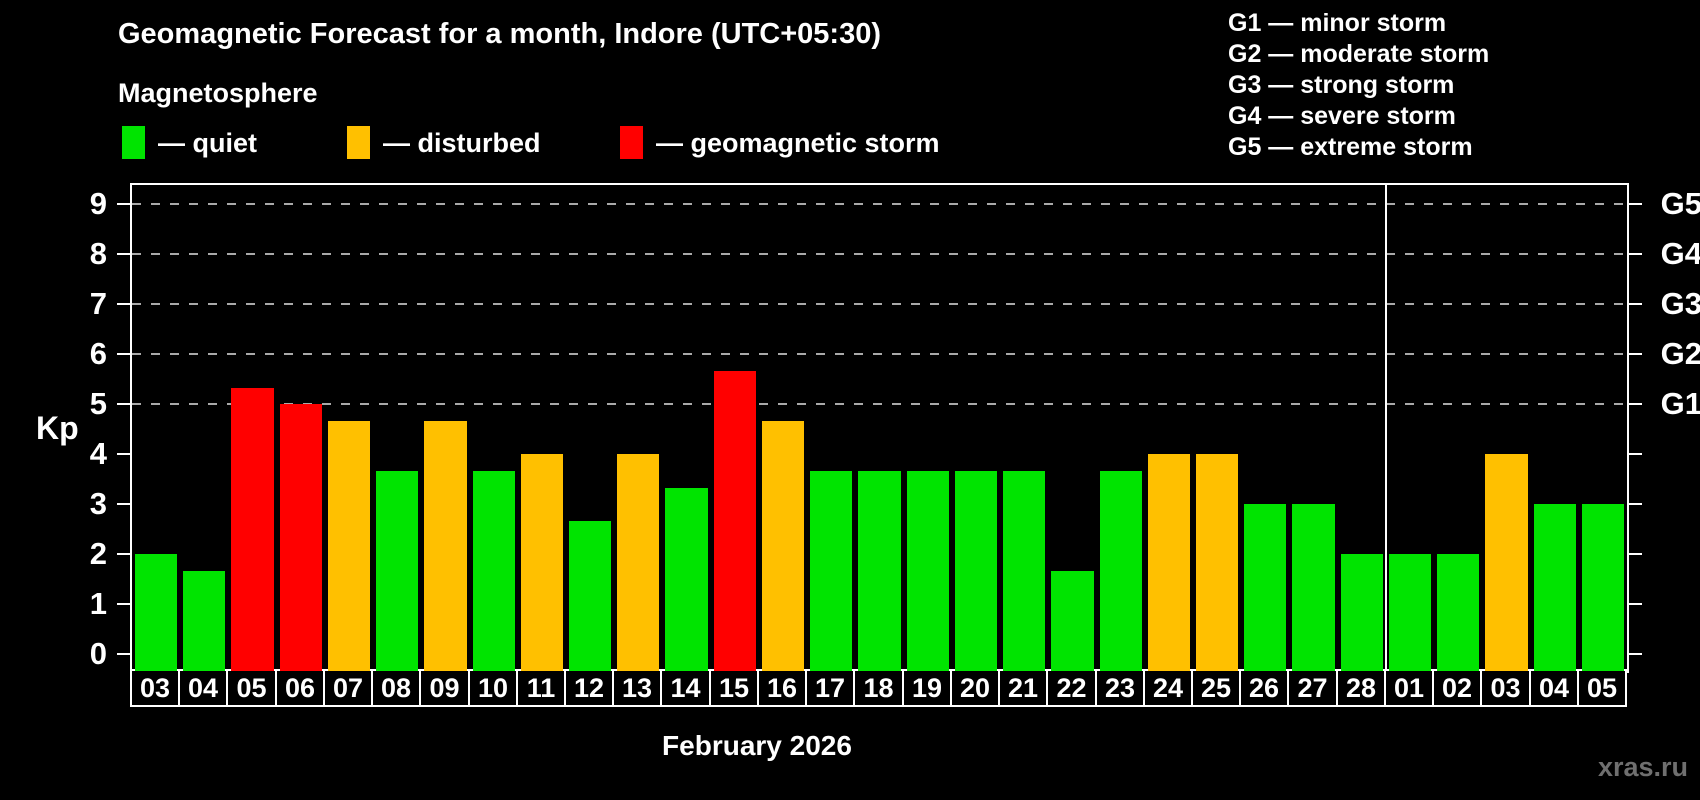  What do you see at coordinates (493, 688) in the screenshot?
I see `x-axis-date-box: 10` at bounding box center [493, 688].